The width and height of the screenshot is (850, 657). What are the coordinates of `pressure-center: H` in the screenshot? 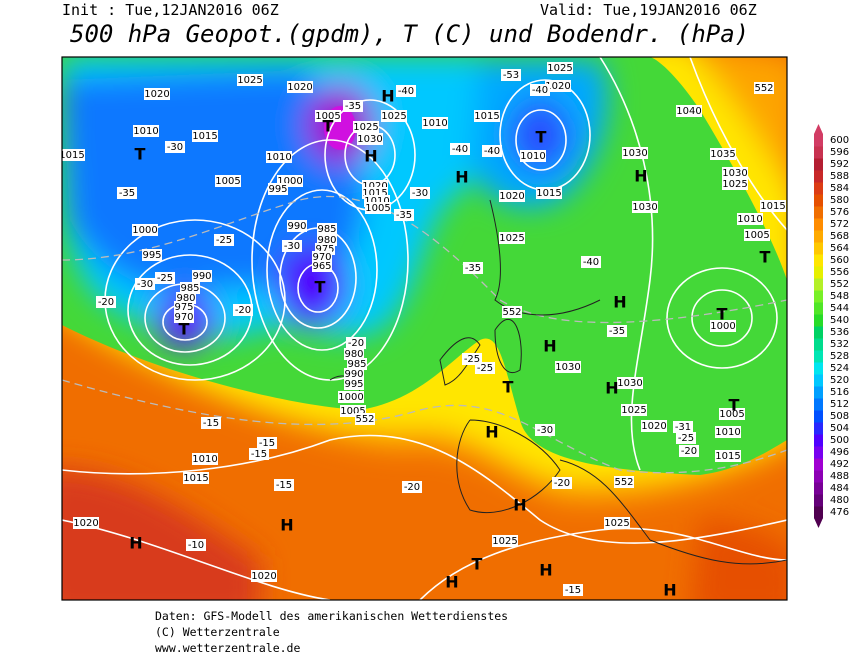 It's located at (135, 543).